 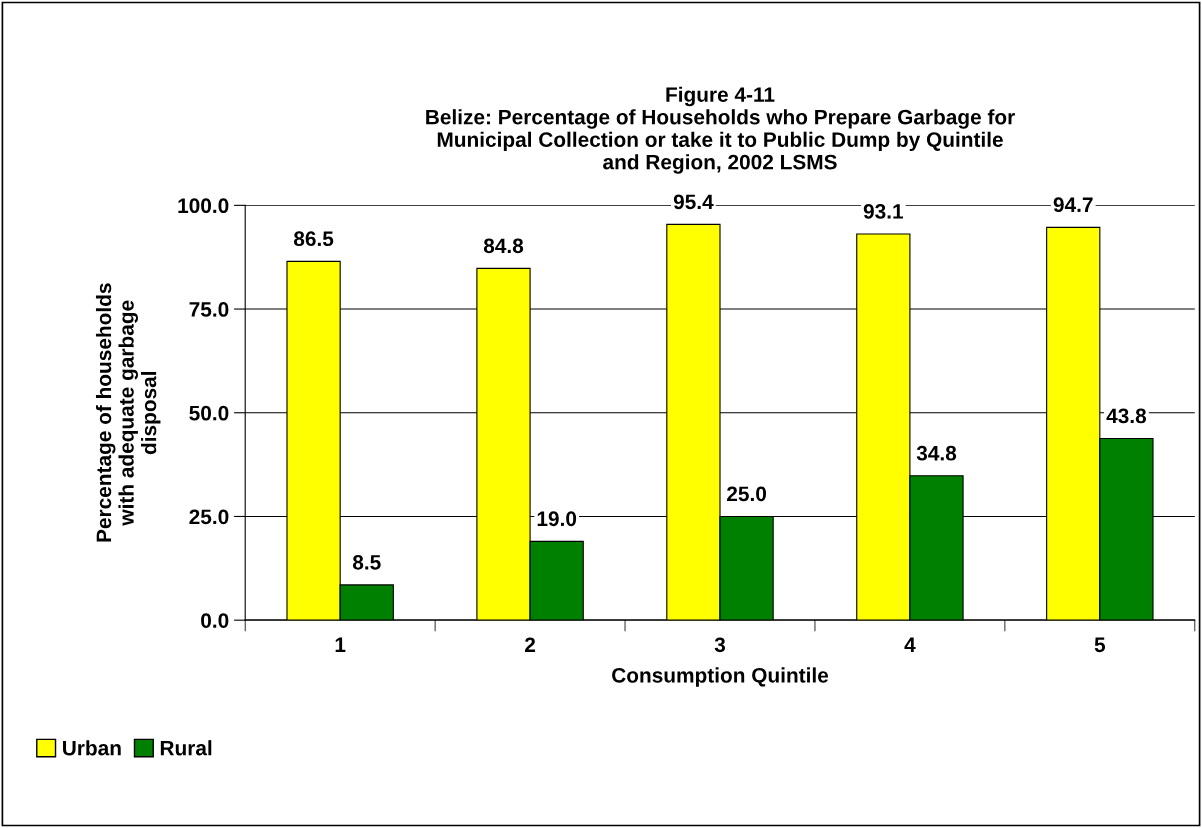 What do you see at coordinates (186, 748) in the screenshot?
I see `legend-label: Rural` at bounding box center [186, 748].